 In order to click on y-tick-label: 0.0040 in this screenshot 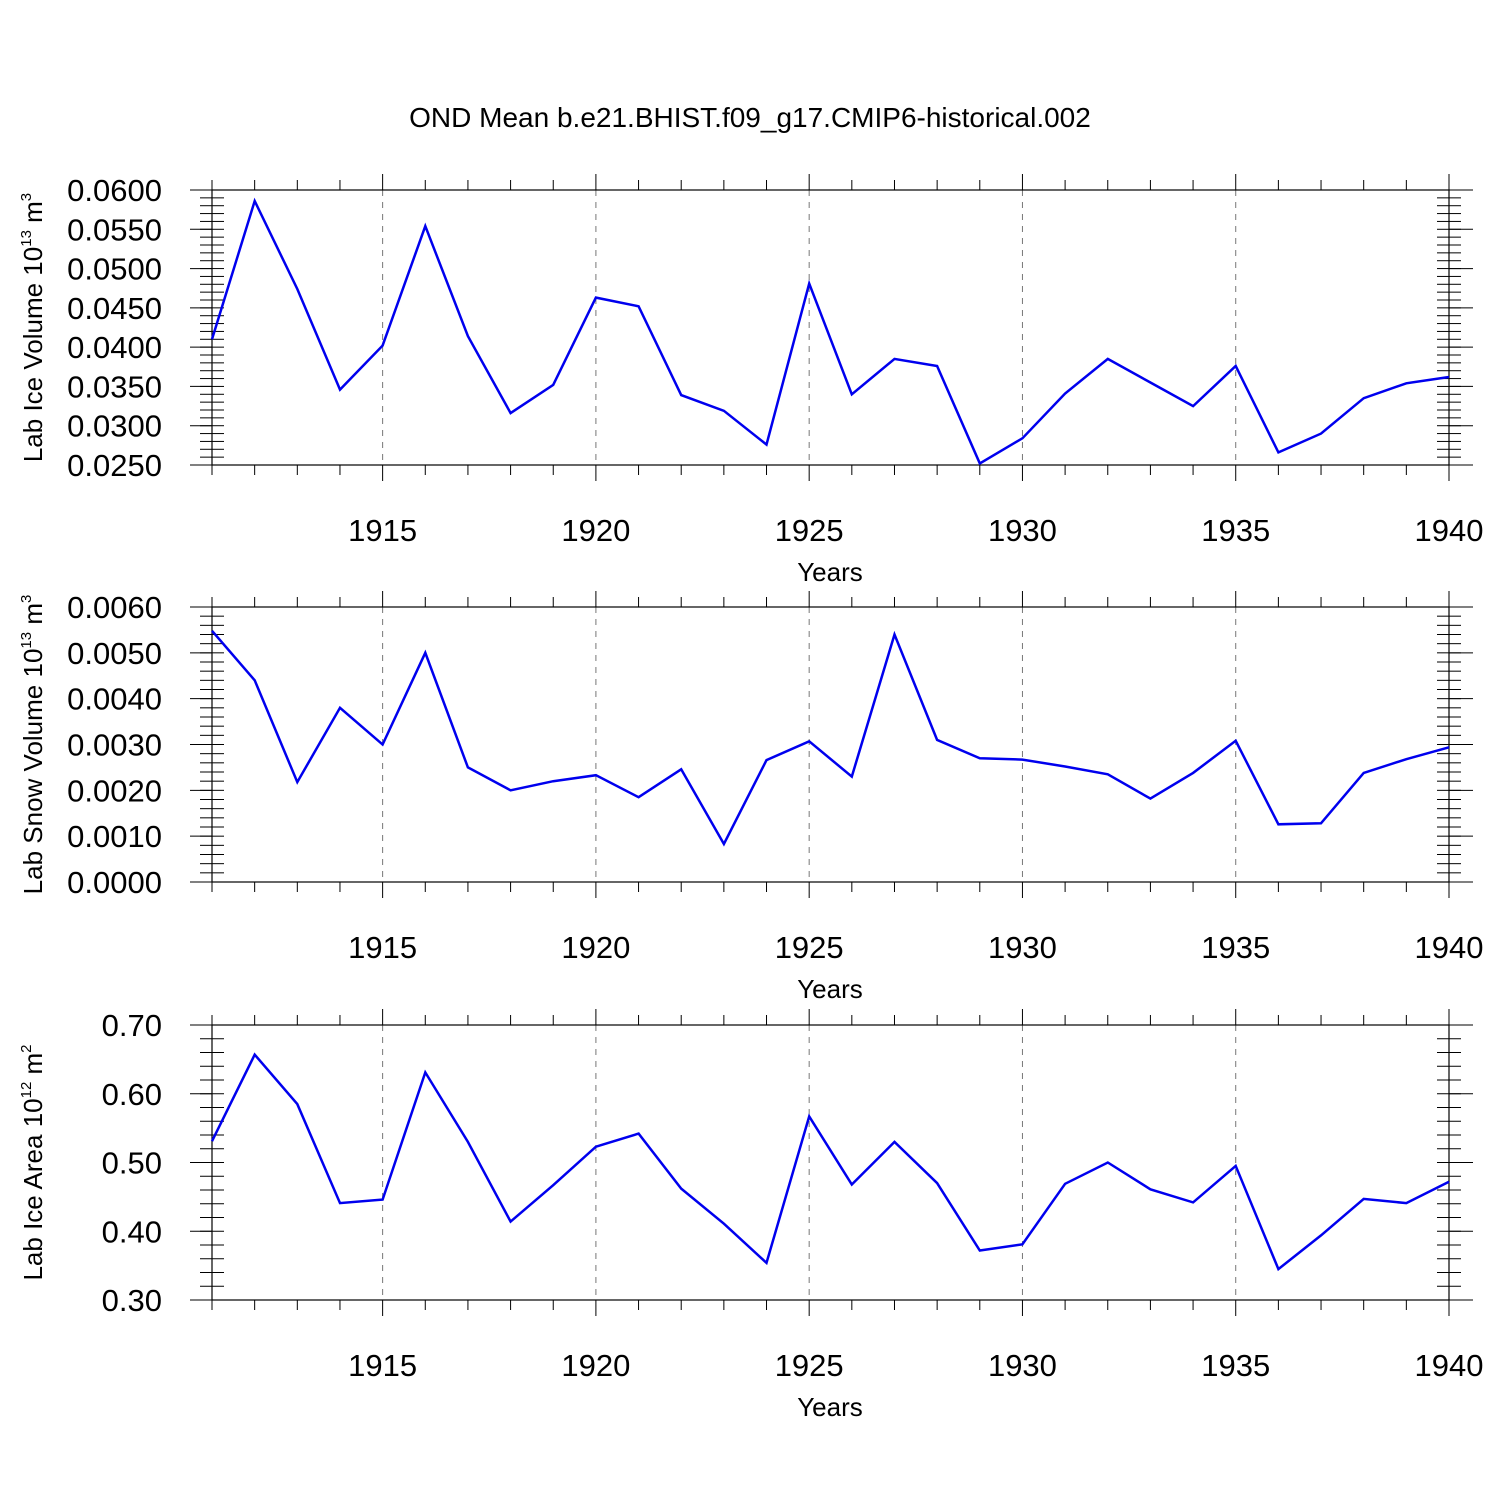, I will do `click(114, 699)`.